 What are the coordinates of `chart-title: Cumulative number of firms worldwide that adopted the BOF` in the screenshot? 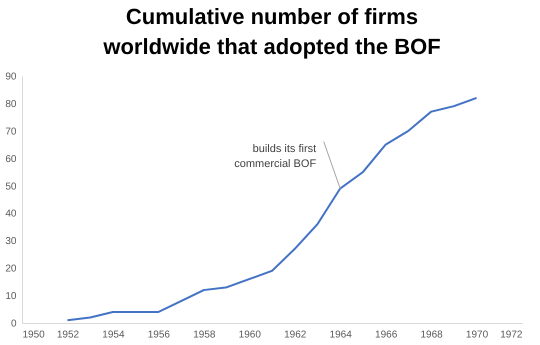 It's located at (271, 31).